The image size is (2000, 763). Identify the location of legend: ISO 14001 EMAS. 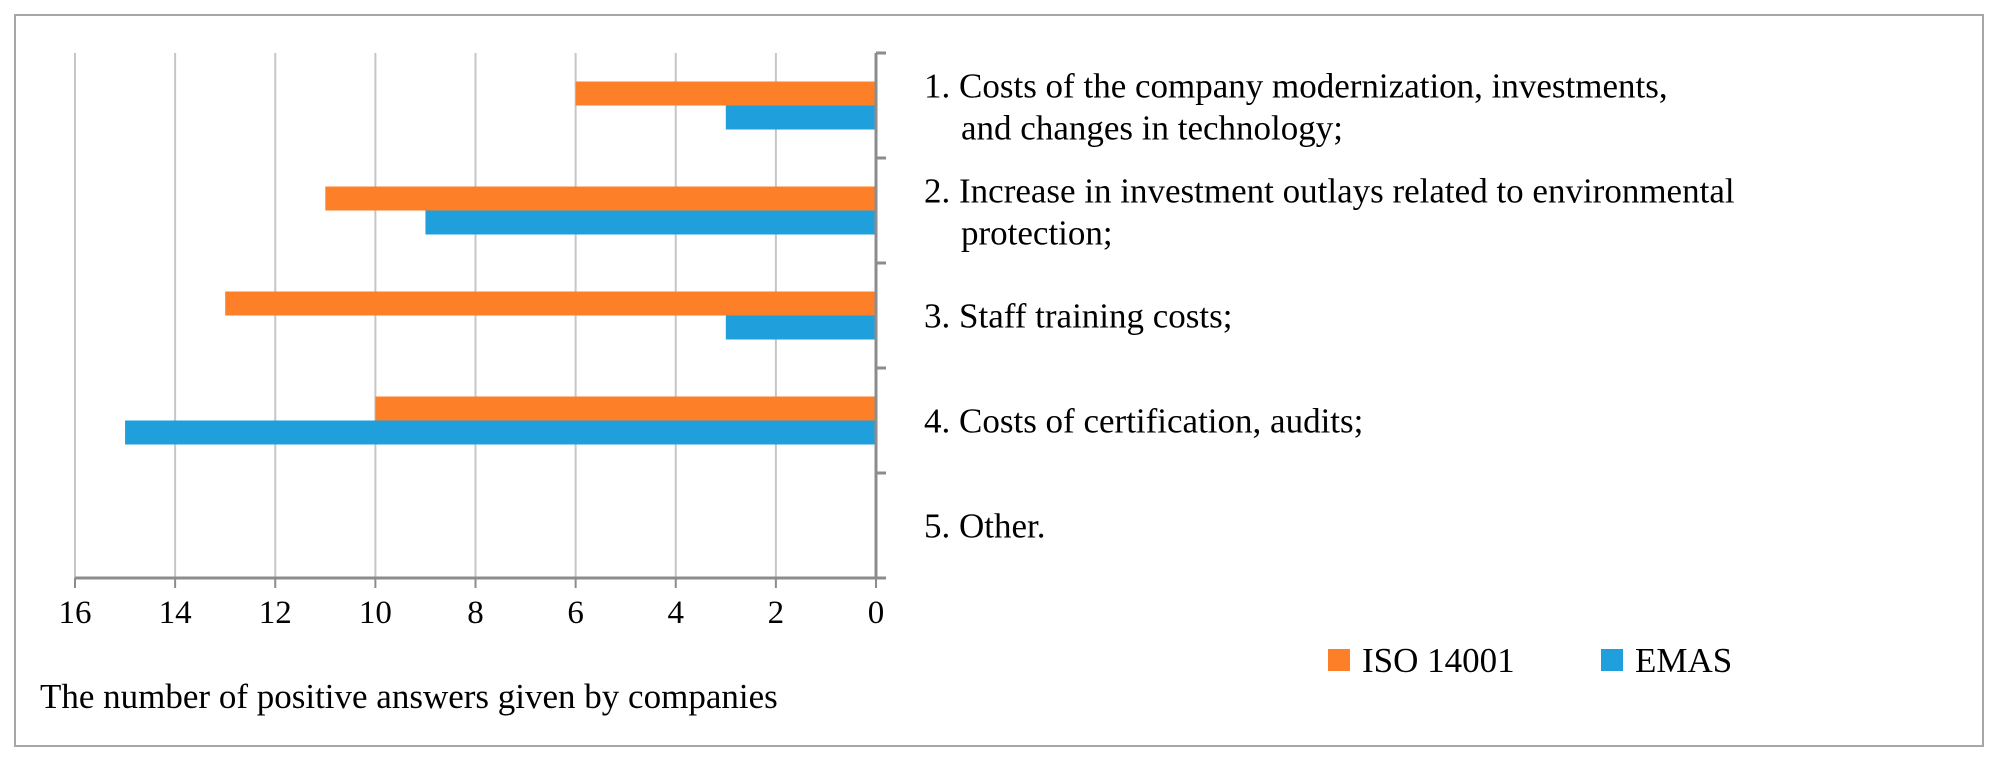
(1530, 660).